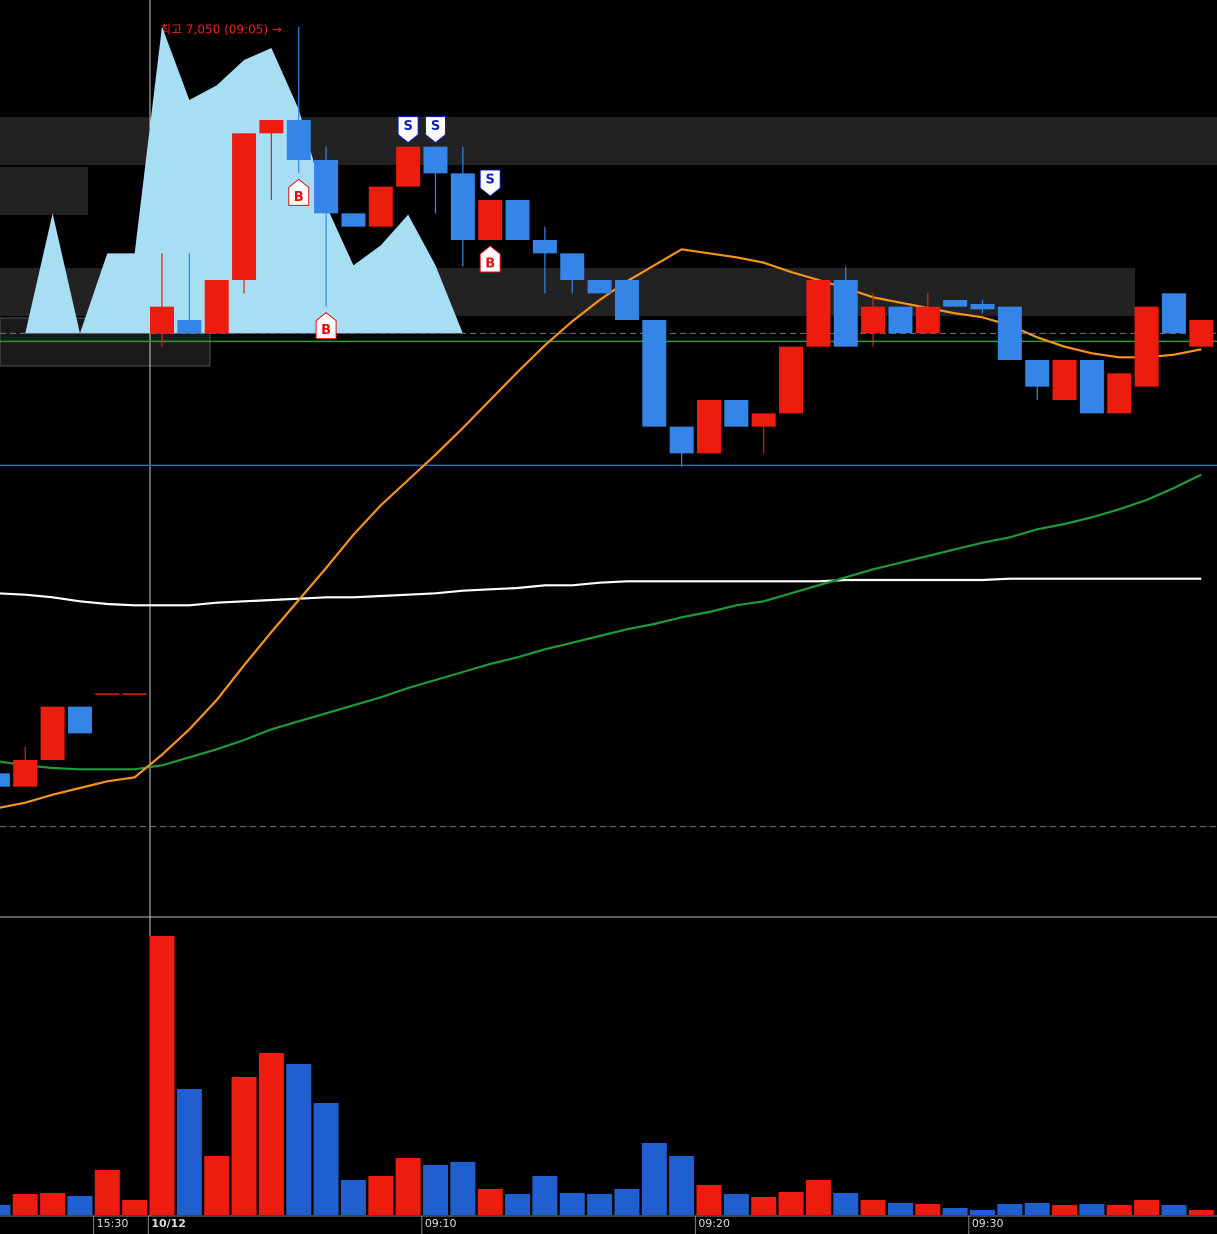  What do you see at coordinates (988, 1223) in the screenshot?
I see `x-tick-label: 09:30` at bounding box center [988, 1223].